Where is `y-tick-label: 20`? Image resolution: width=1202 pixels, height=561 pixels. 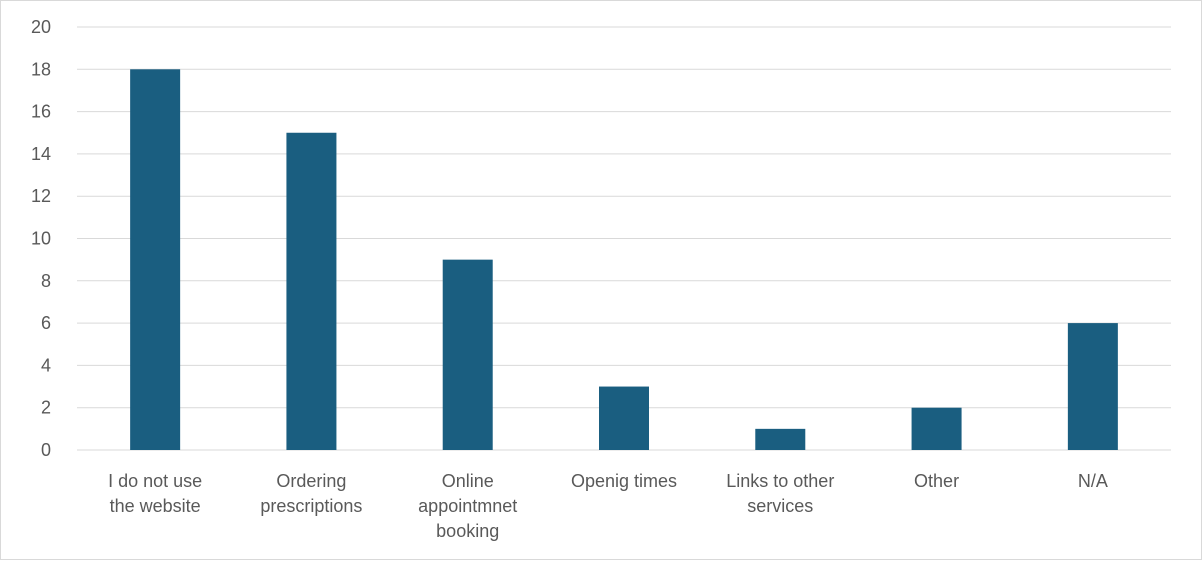 y-tick-label: 20 is located at coordinates (41, 27).